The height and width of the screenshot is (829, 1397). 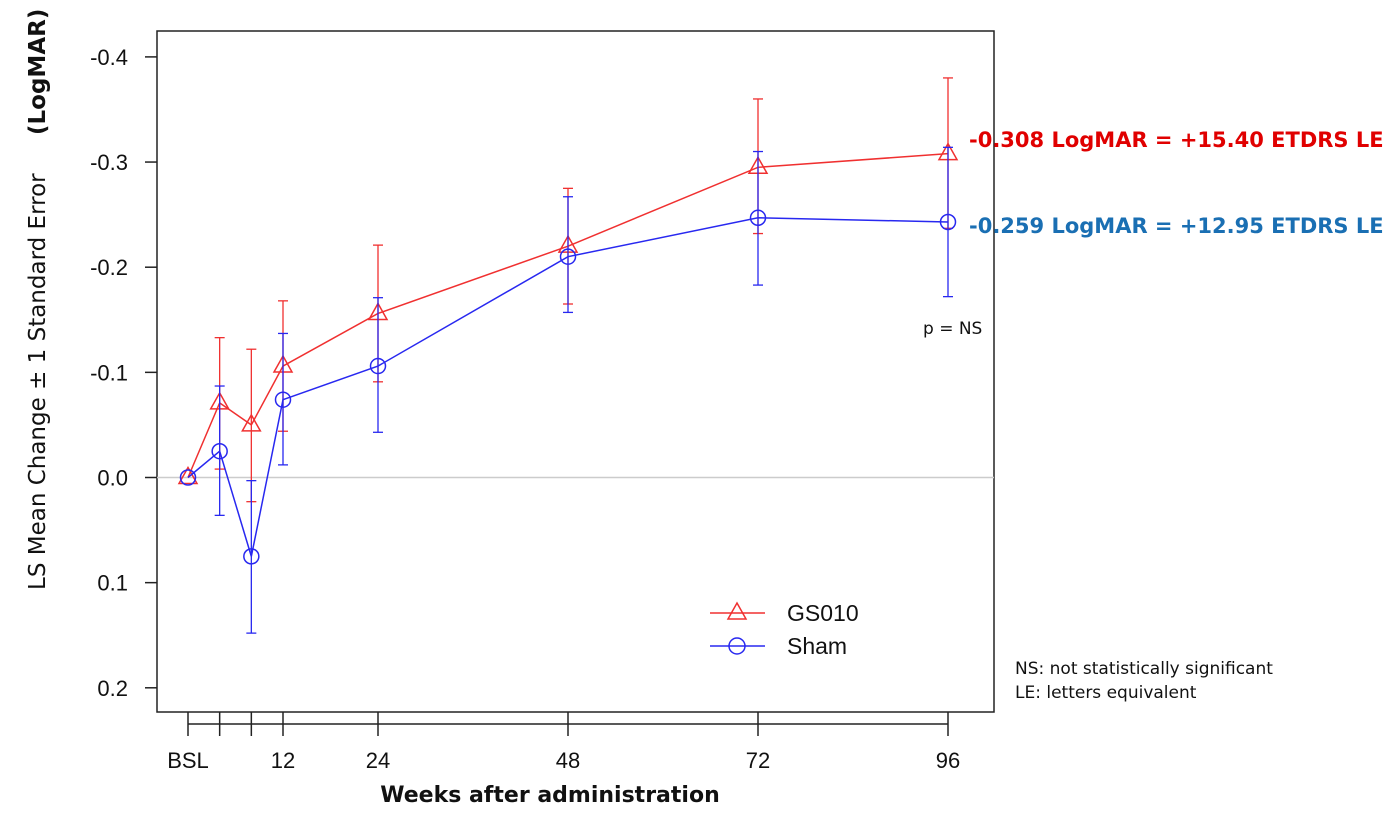 I want to click on x-tick-label: 72, so click(x=758, y=760).